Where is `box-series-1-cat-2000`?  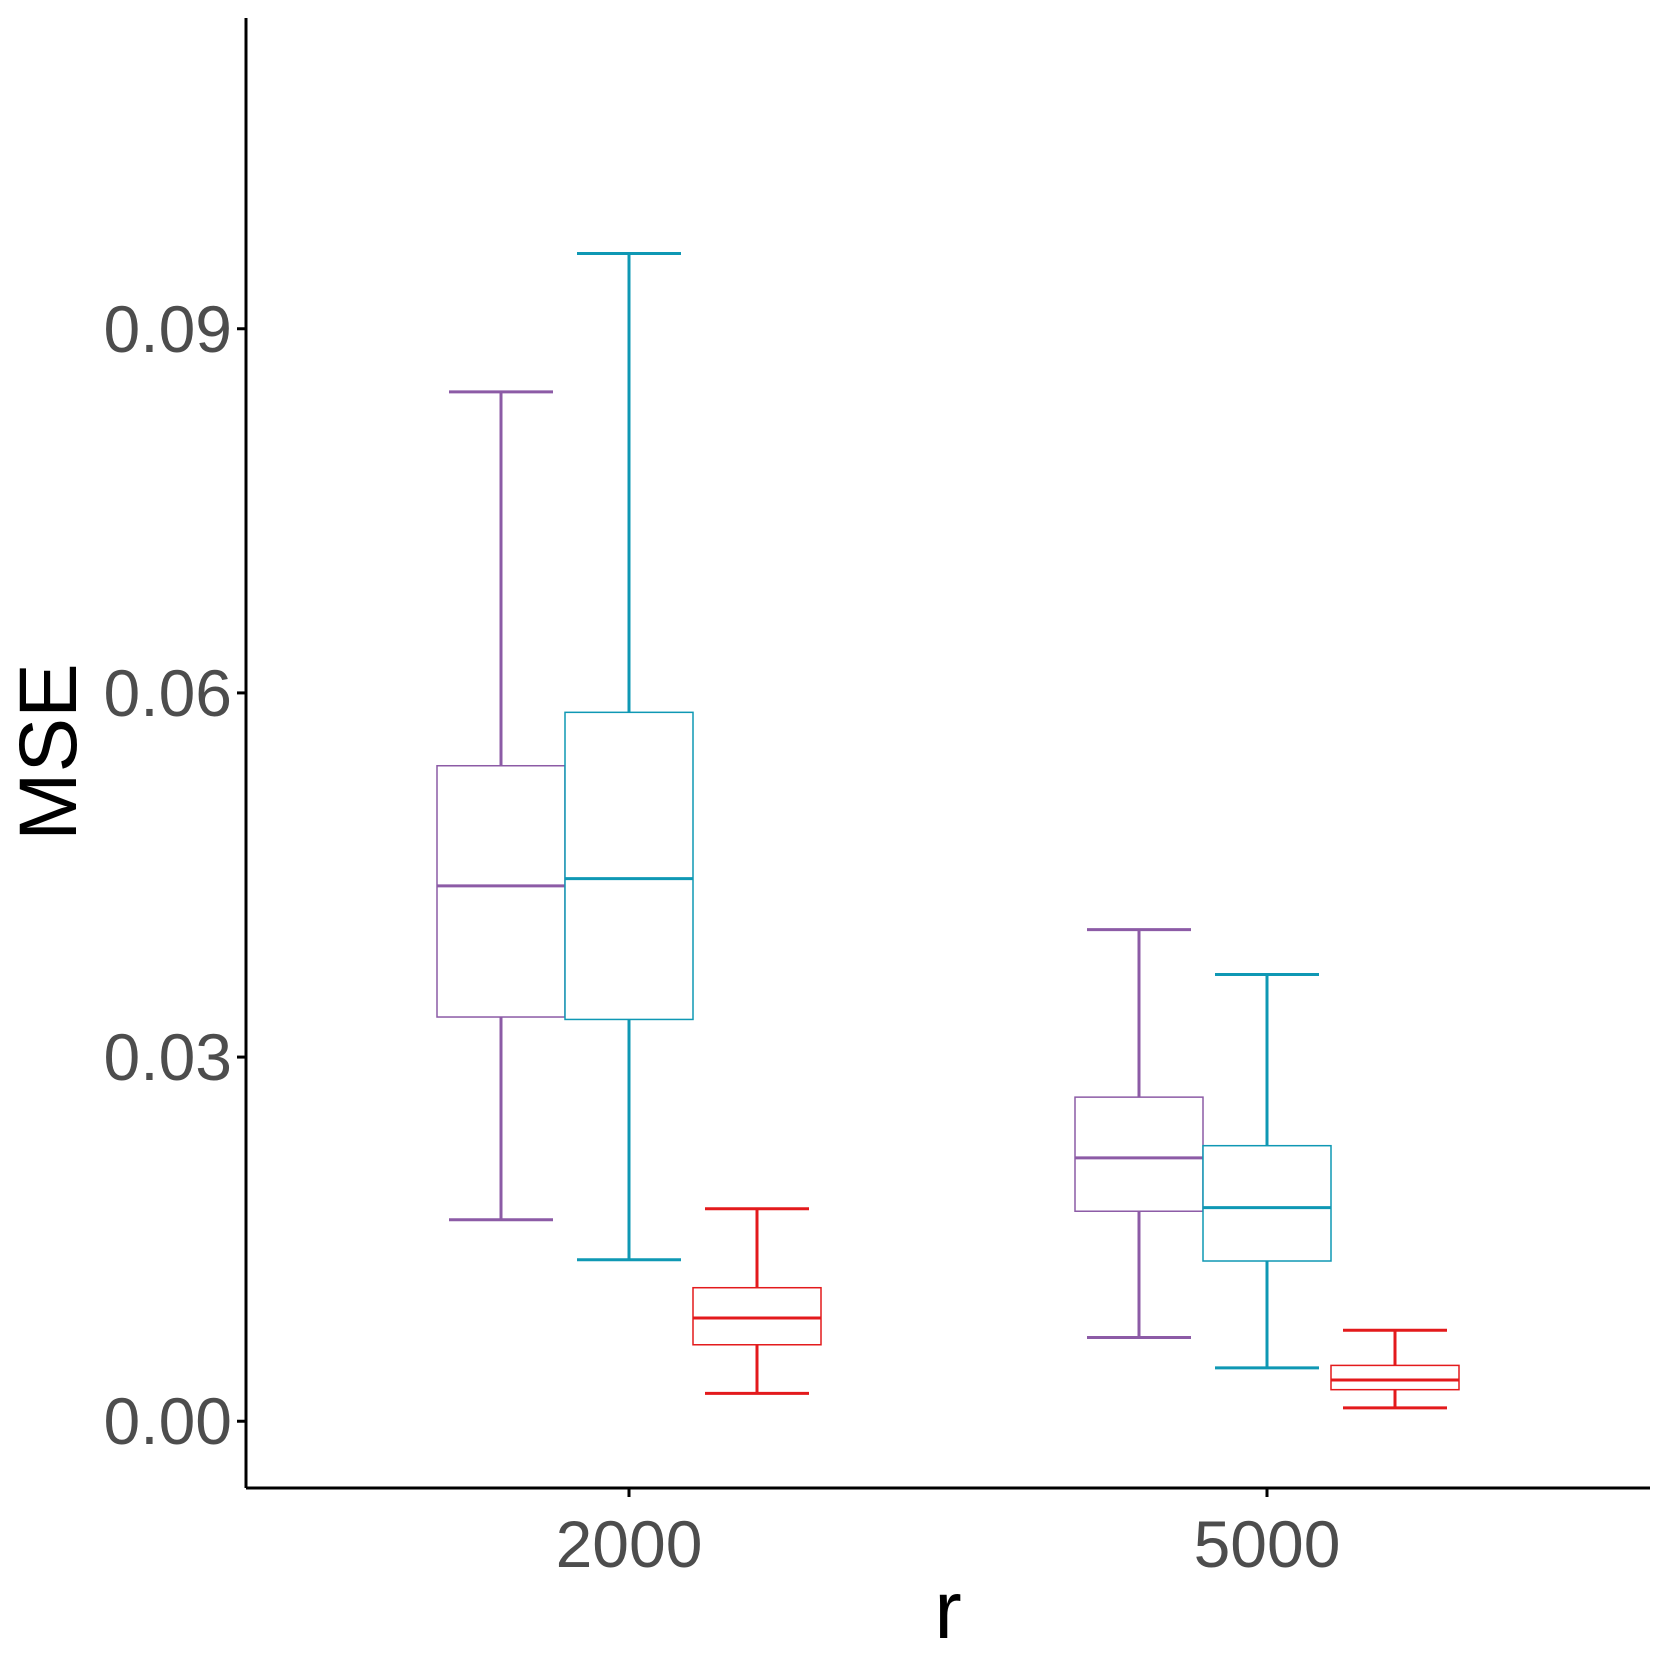 box-series-1-cat-2000 is located at coordinates (501, 806).